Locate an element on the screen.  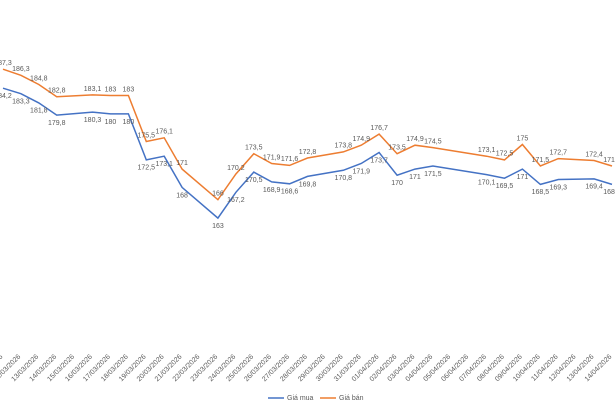
data-label: 170,5 is located at coordinates (254, 180).